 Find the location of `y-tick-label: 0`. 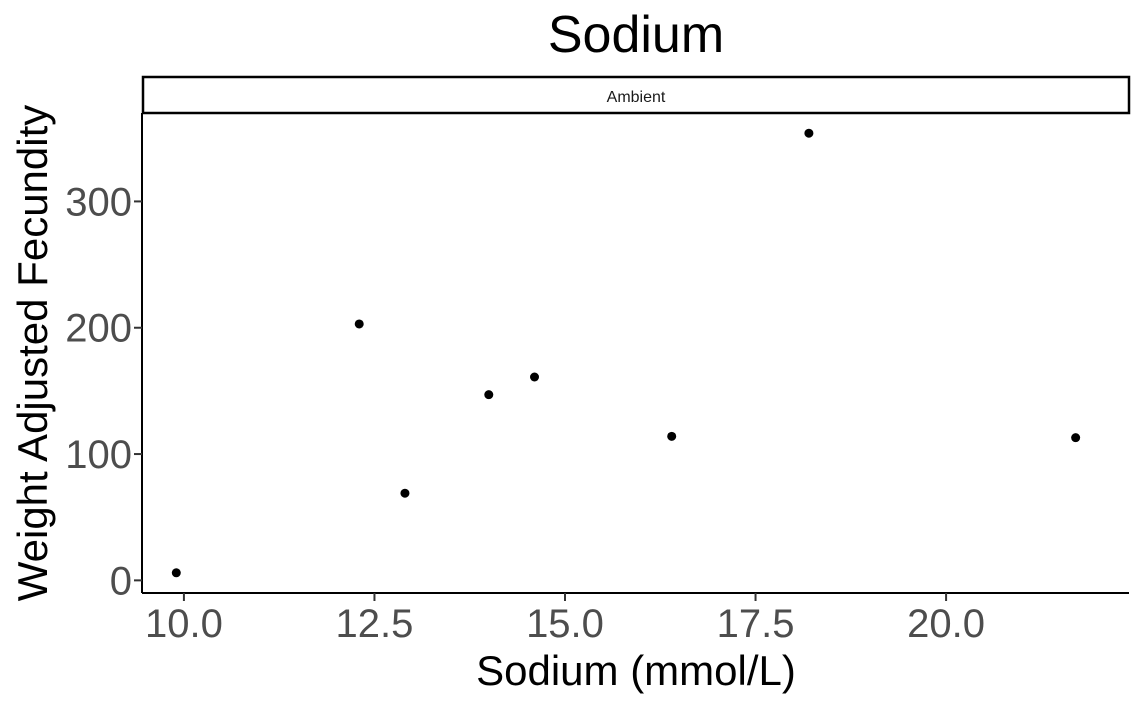

y-tick-label: 0 is located at coordinates (121, 581).